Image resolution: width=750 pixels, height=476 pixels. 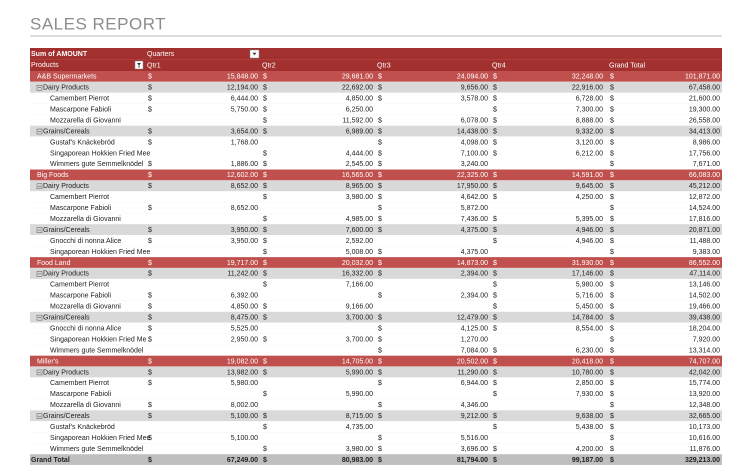 What do you see at coordinates (587, 460) in the screenshot?
I see `amount: 99,187.00` at bounding box center [587, 460].